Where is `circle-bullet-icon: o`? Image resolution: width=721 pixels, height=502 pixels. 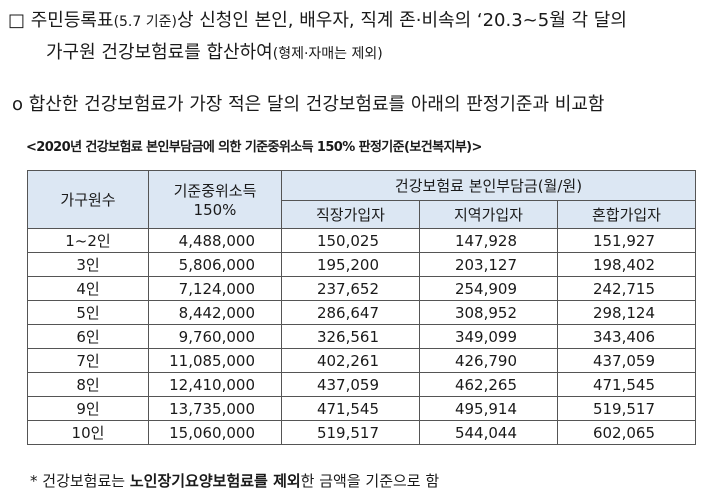
circle-bullet-icon: o is located at coordinates (18, 104).